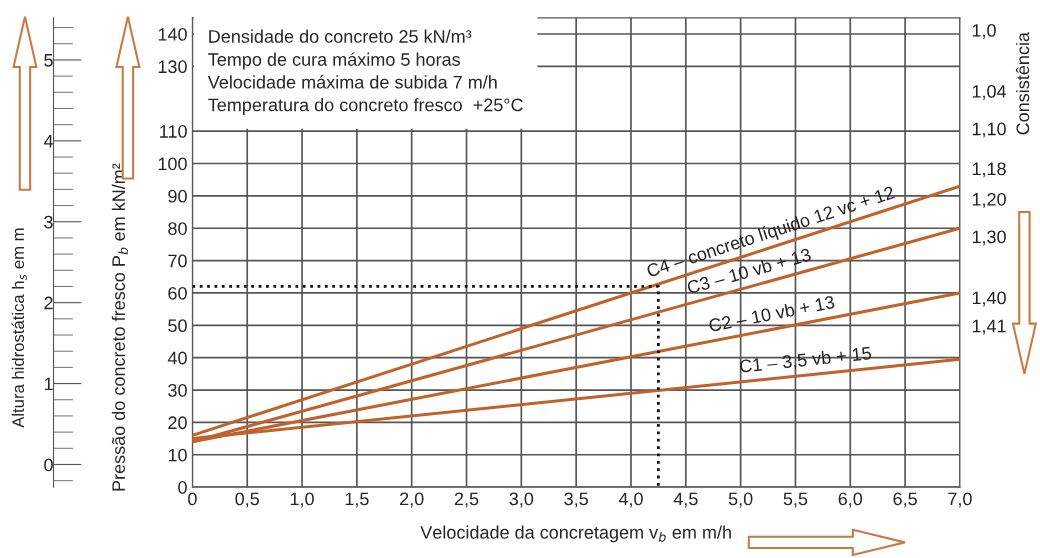 The height and width of the screenshot is (558, 1040). Describe the element at coordinates (795, 500) in the screenshot. I see `x-tick-label: 5,5` at that location.